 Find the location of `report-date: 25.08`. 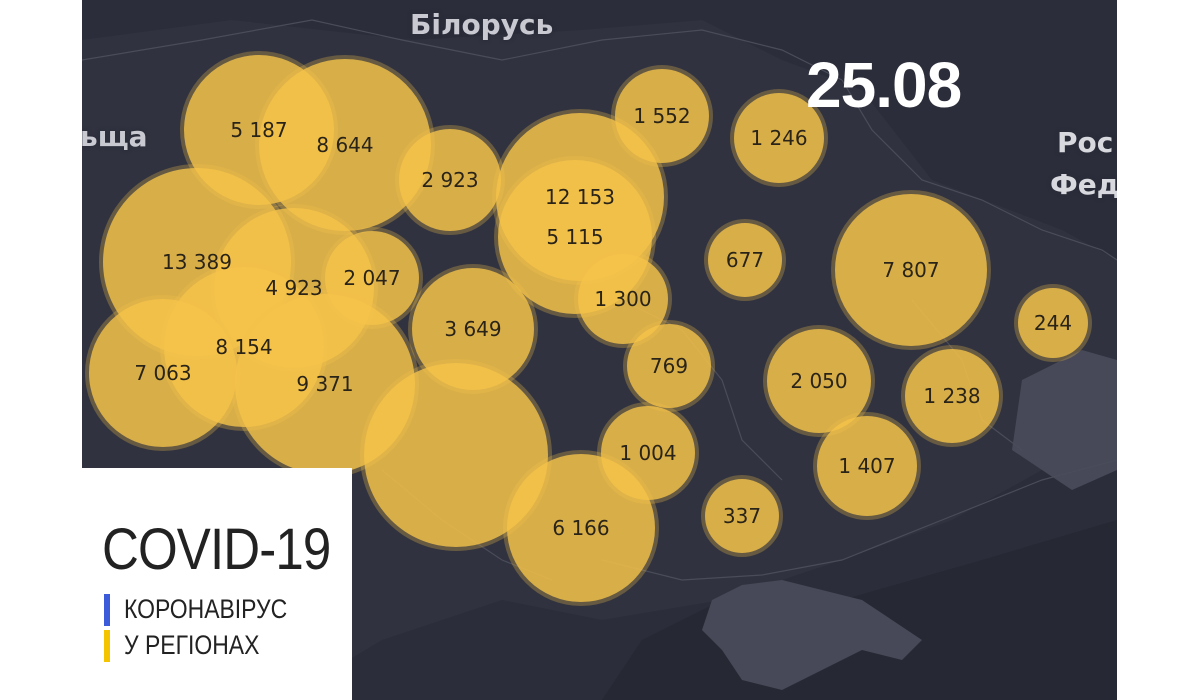

report-date: 25.08 is located at coordinates (884, 85).